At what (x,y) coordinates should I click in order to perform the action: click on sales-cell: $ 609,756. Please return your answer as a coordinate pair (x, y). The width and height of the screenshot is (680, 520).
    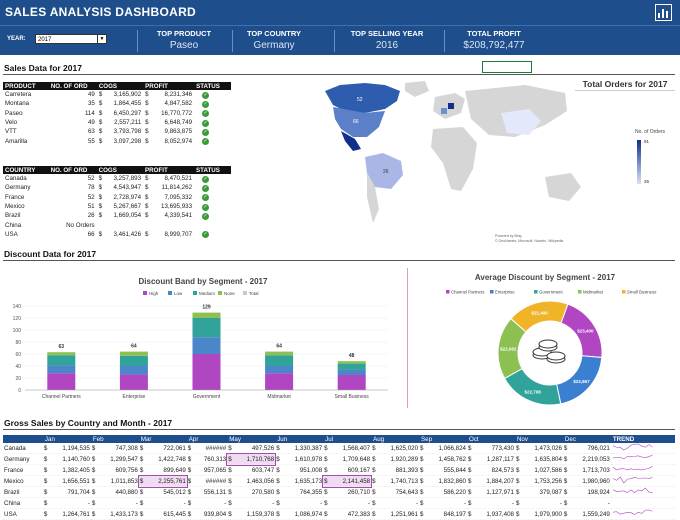
    Looking at the image, I should click on (114, 470).